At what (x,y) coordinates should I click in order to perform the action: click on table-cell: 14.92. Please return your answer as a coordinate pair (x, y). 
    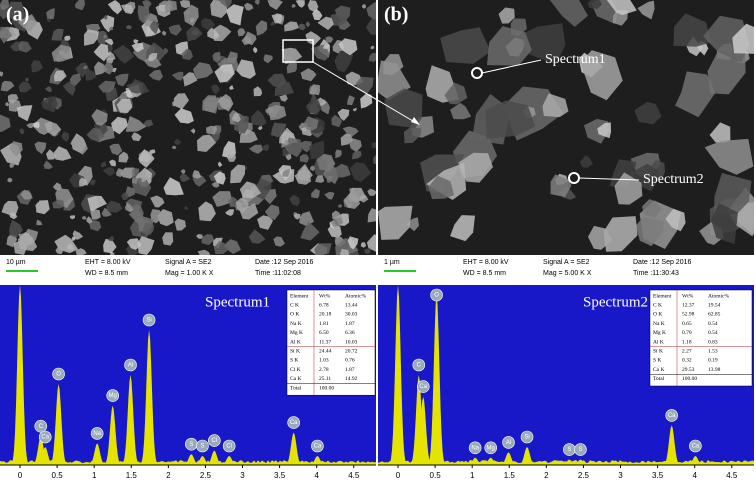
    Looking at the image, I should click on (351, 379).